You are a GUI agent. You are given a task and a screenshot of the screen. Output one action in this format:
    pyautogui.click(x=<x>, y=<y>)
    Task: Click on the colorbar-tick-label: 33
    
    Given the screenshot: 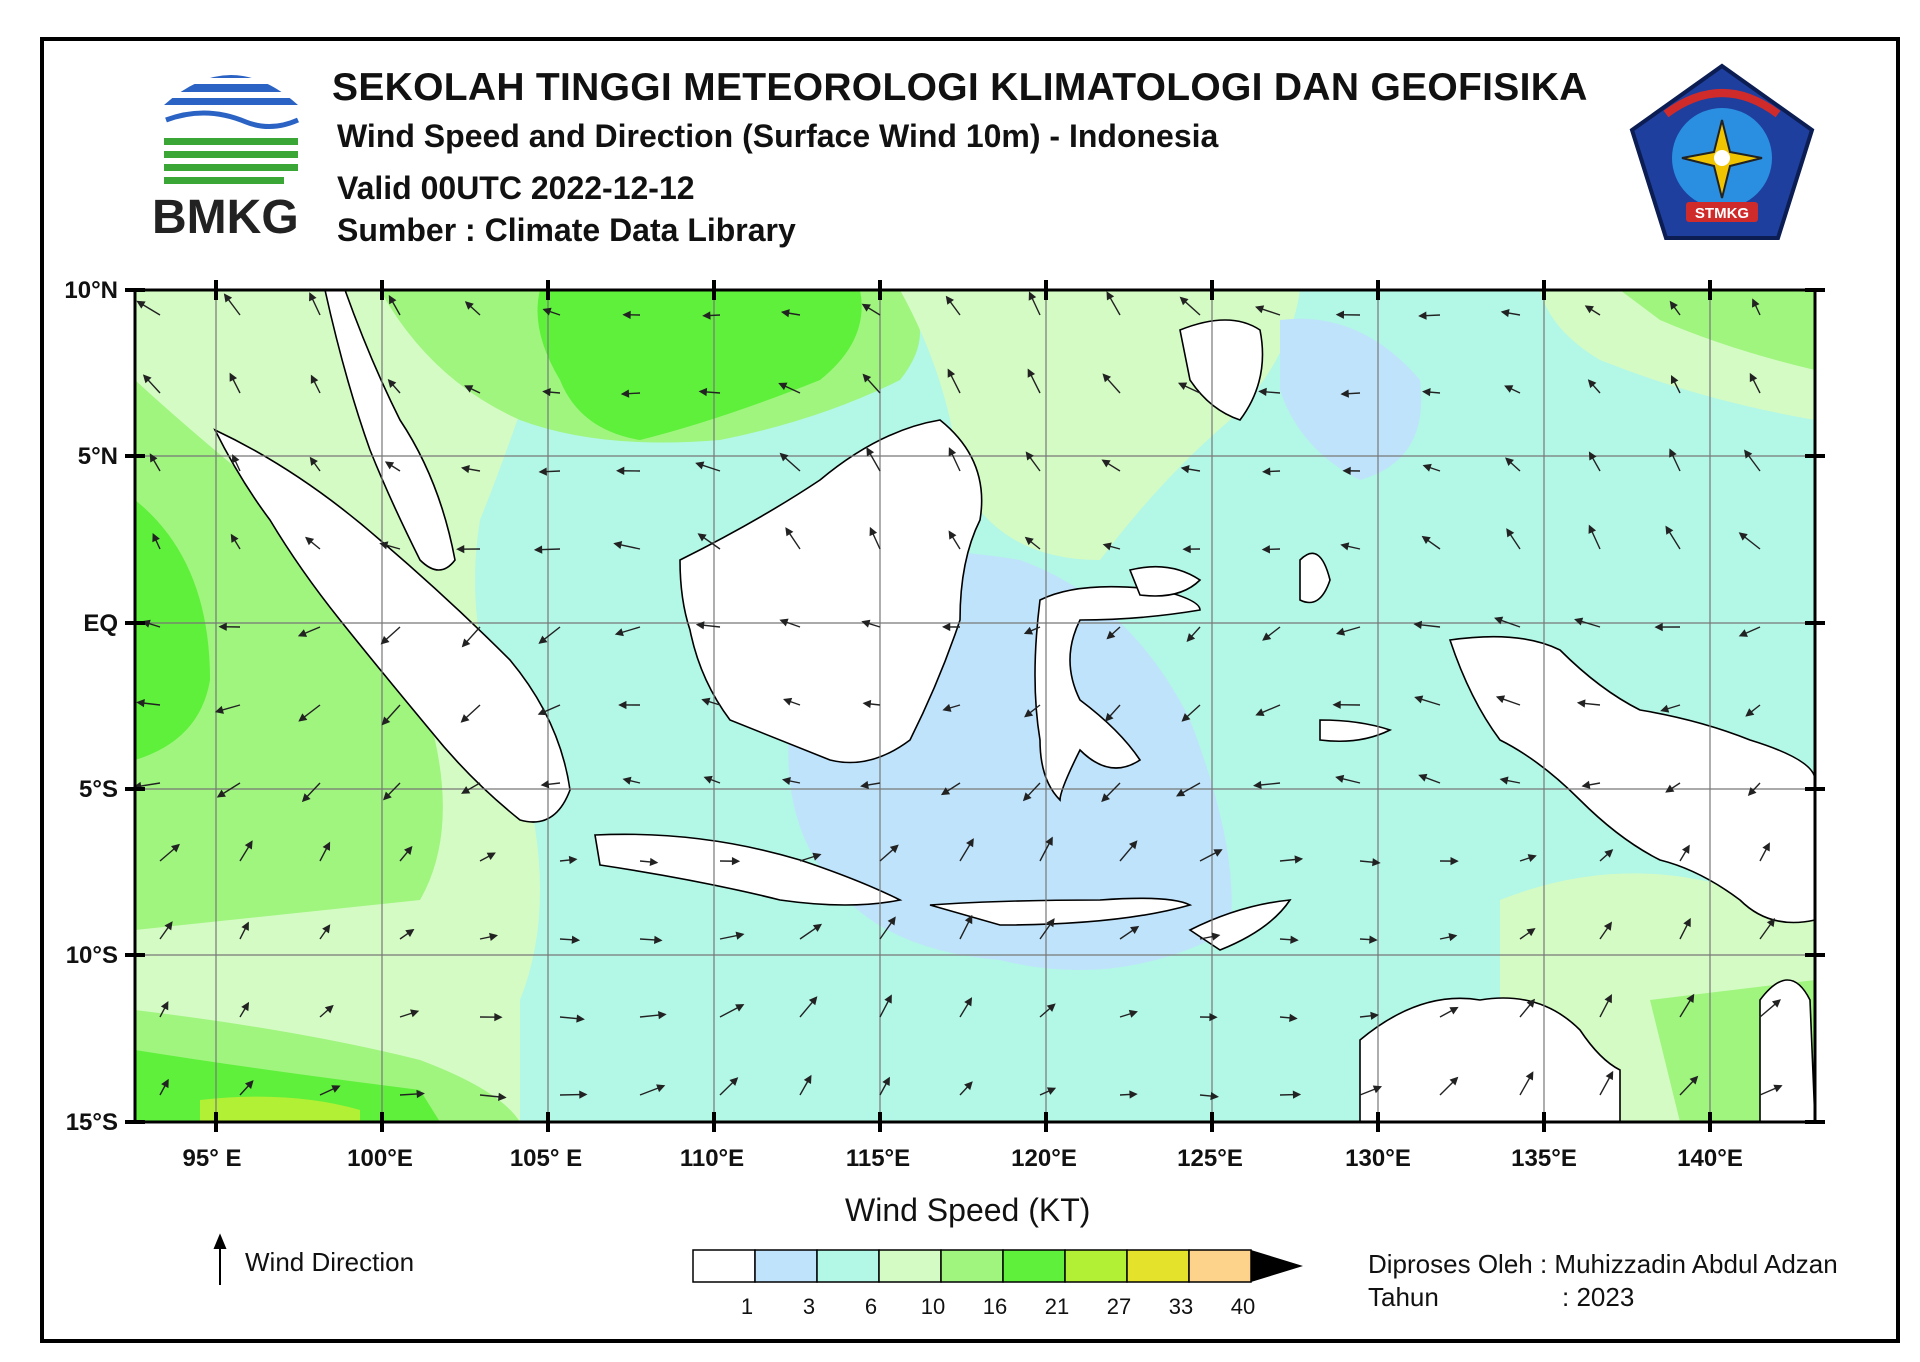 What is the action you would take?
    pyautogui.click(x=1181, y=1306)
    